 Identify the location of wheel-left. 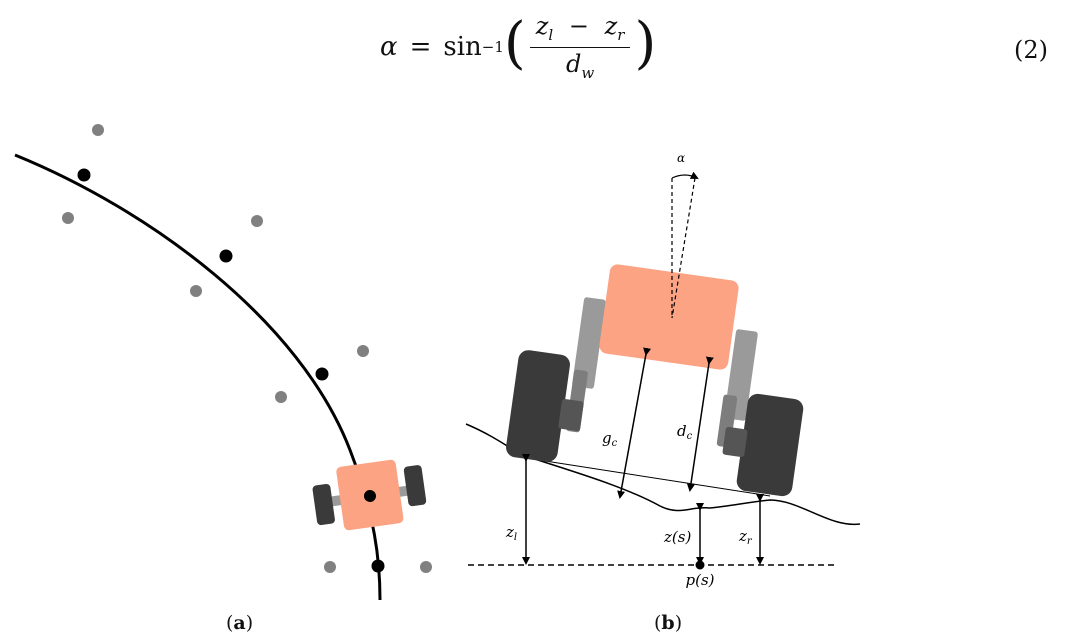
(538, 406).